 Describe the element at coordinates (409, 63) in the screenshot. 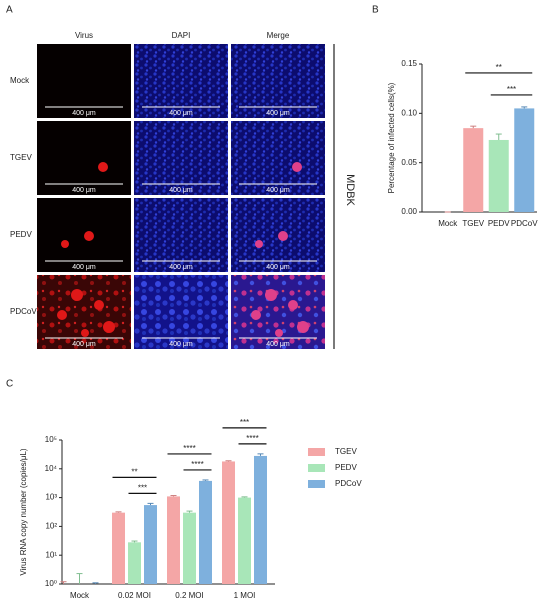

I see `y-tick-label: 0.15` at that location.